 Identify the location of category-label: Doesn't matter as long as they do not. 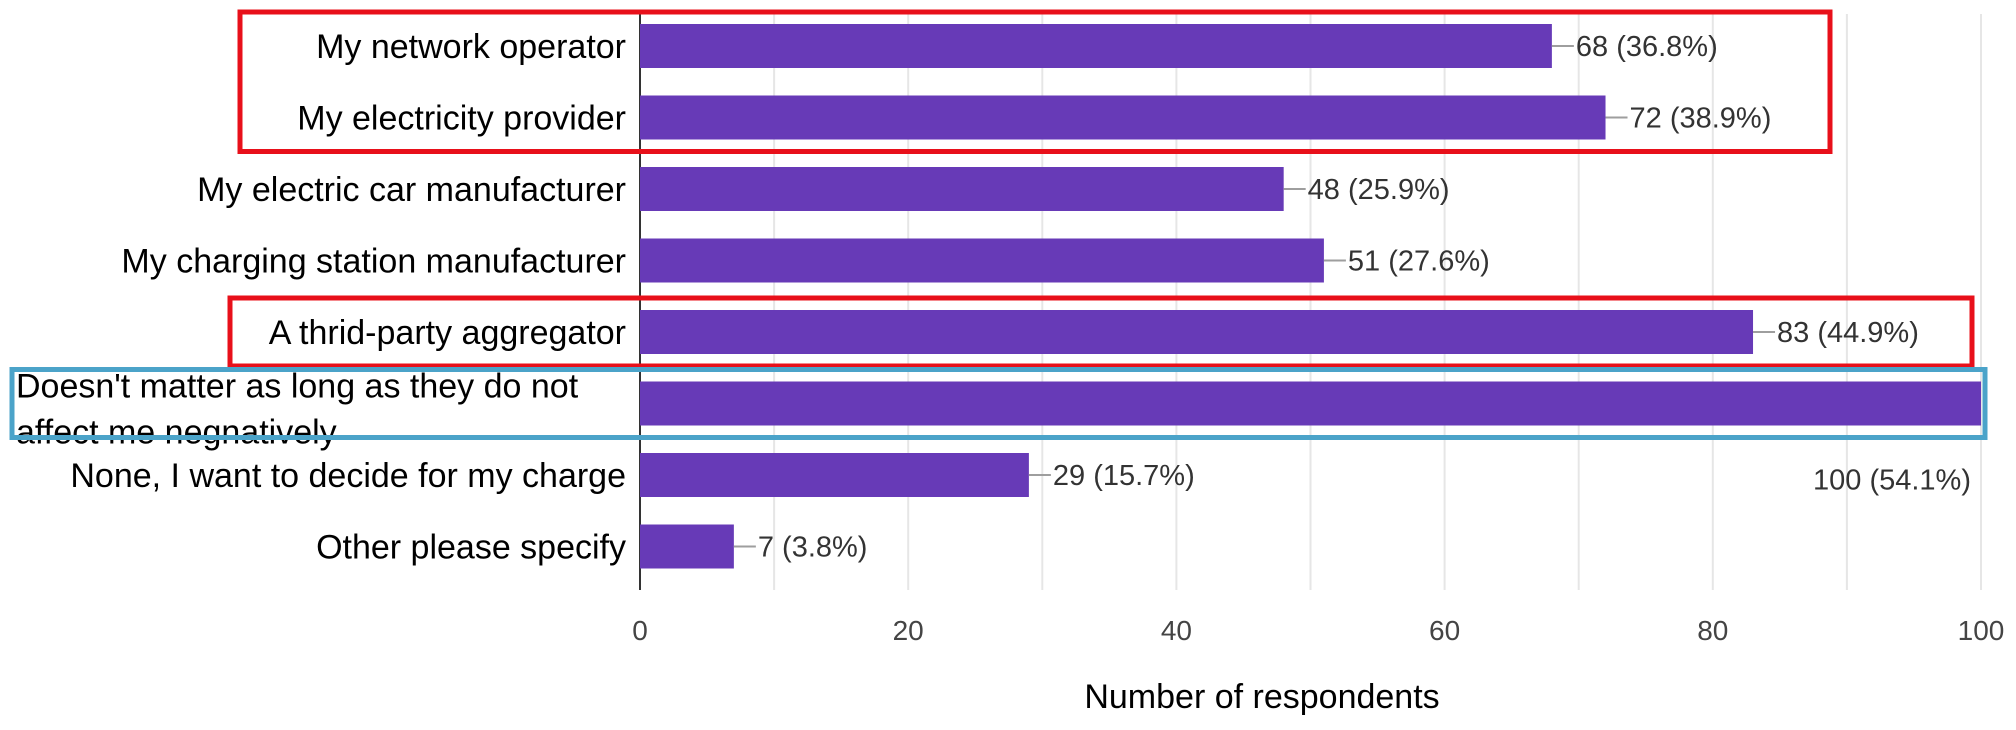
(297, 387).